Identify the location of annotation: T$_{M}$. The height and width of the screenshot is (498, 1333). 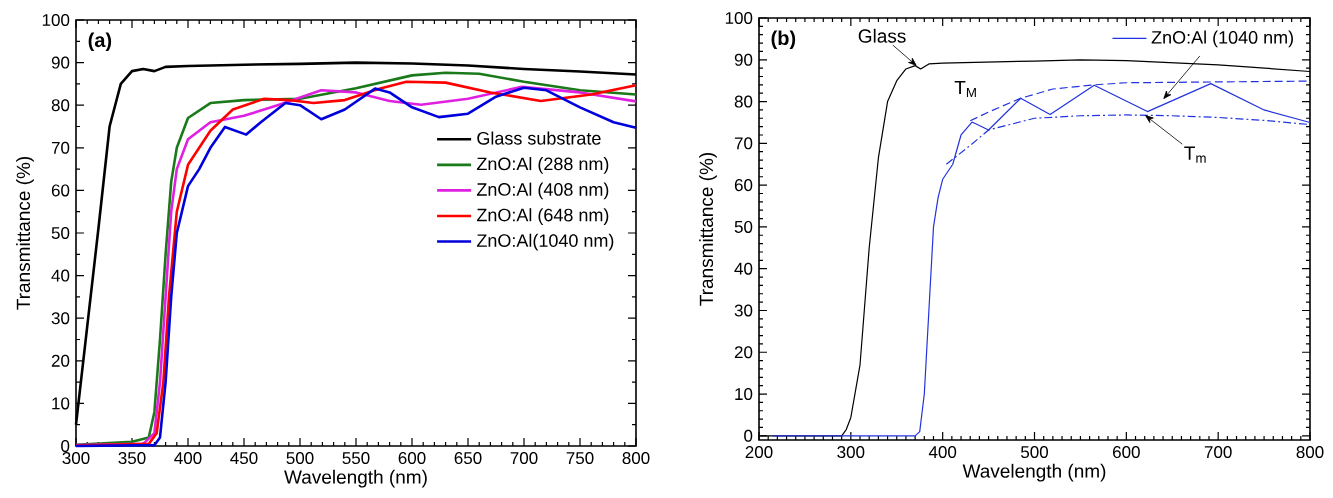
(965, 89).